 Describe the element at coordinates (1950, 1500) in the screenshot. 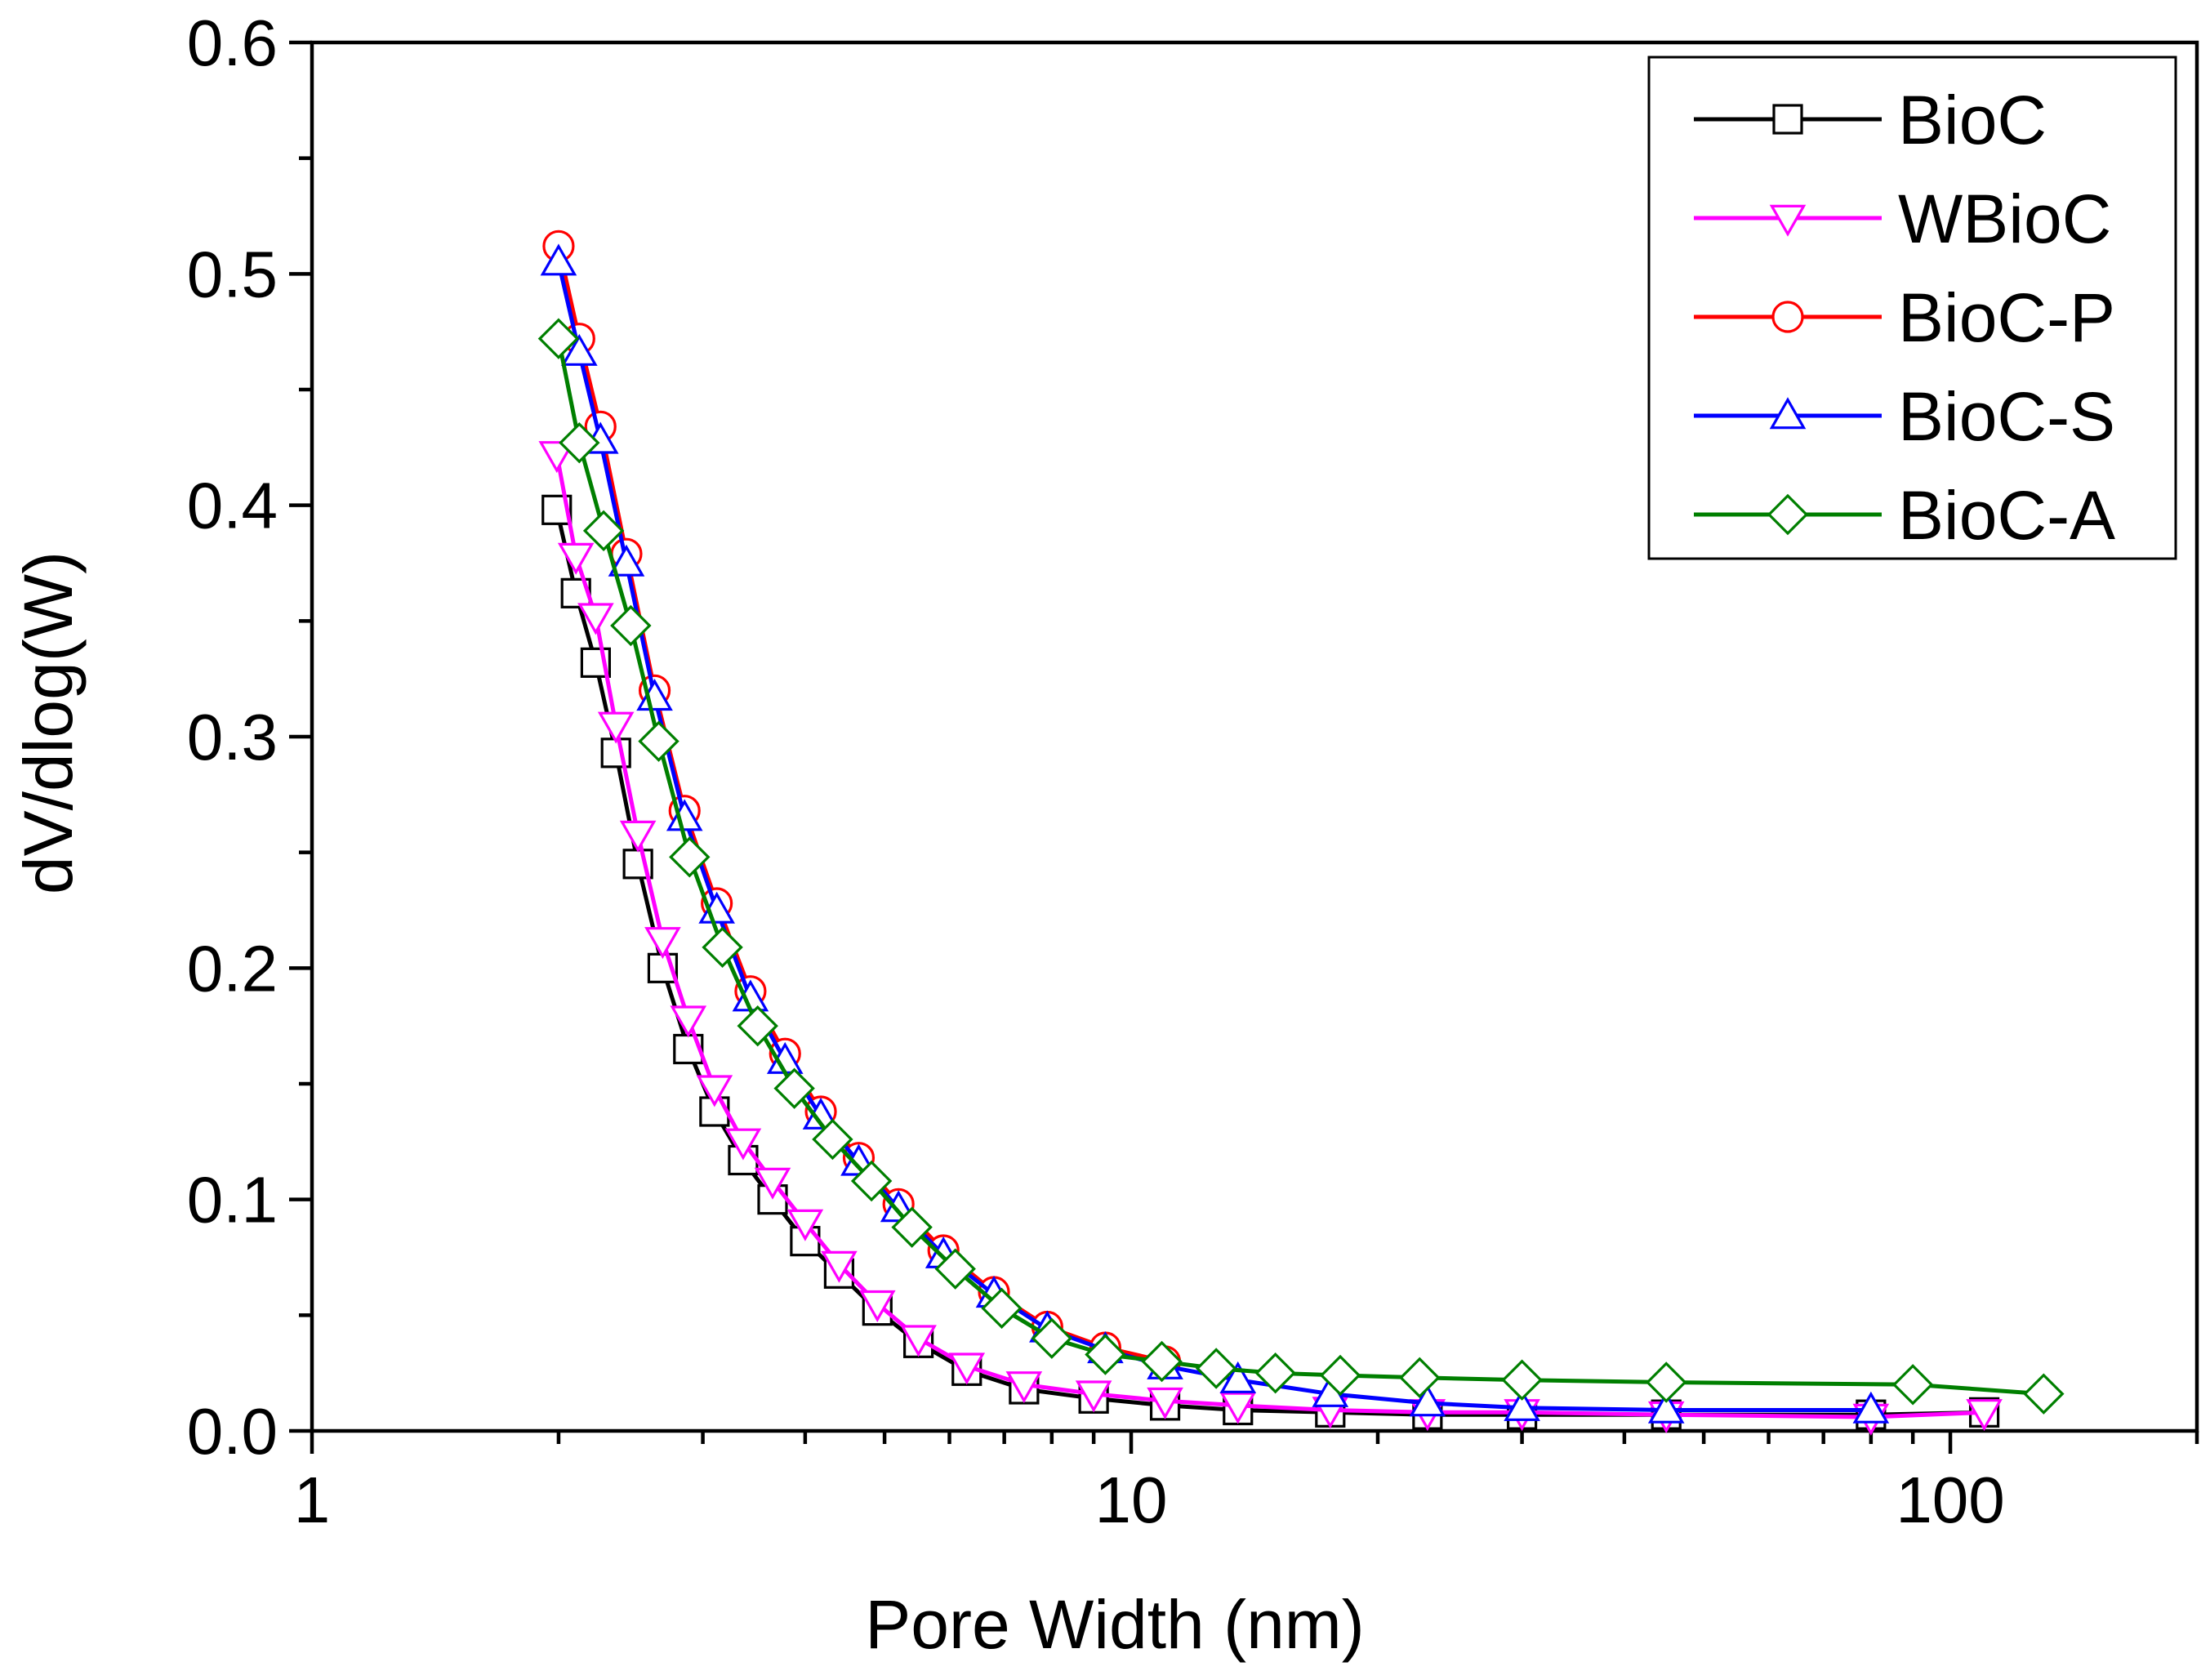

I see `x-tick-label: 100` at that location.